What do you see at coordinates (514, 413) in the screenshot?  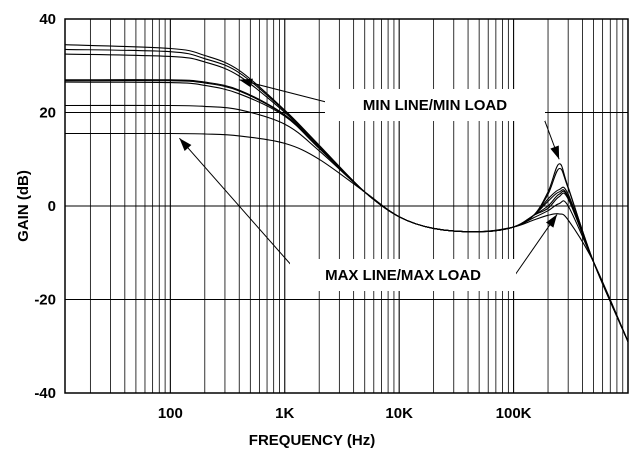 I see `x-tick-label: 100K` at bounding box center [514, 413].